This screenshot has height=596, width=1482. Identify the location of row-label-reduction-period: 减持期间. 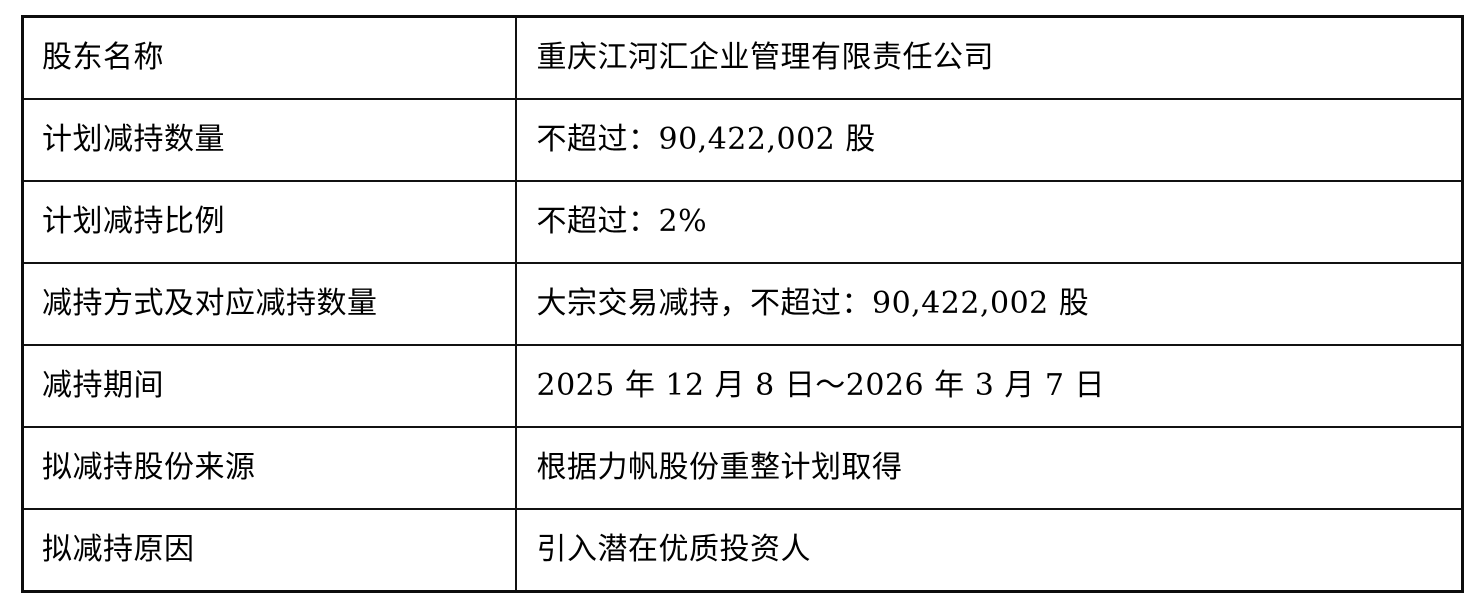
(269, 386).